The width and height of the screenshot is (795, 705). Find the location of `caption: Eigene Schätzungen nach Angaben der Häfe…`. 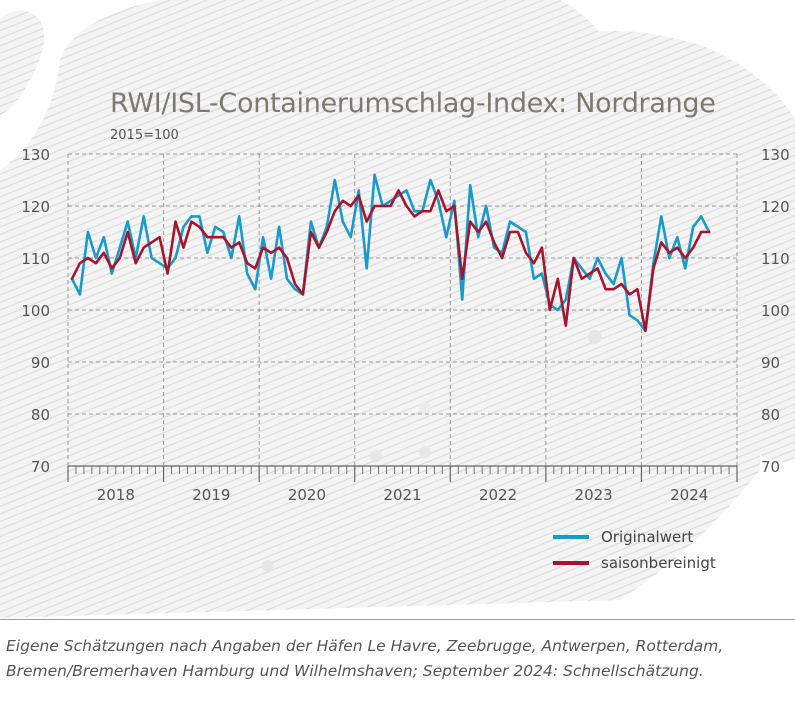

caption: Eigene Schätzungen nach Angaben der Häfe… is located at coordinates (398, 659).